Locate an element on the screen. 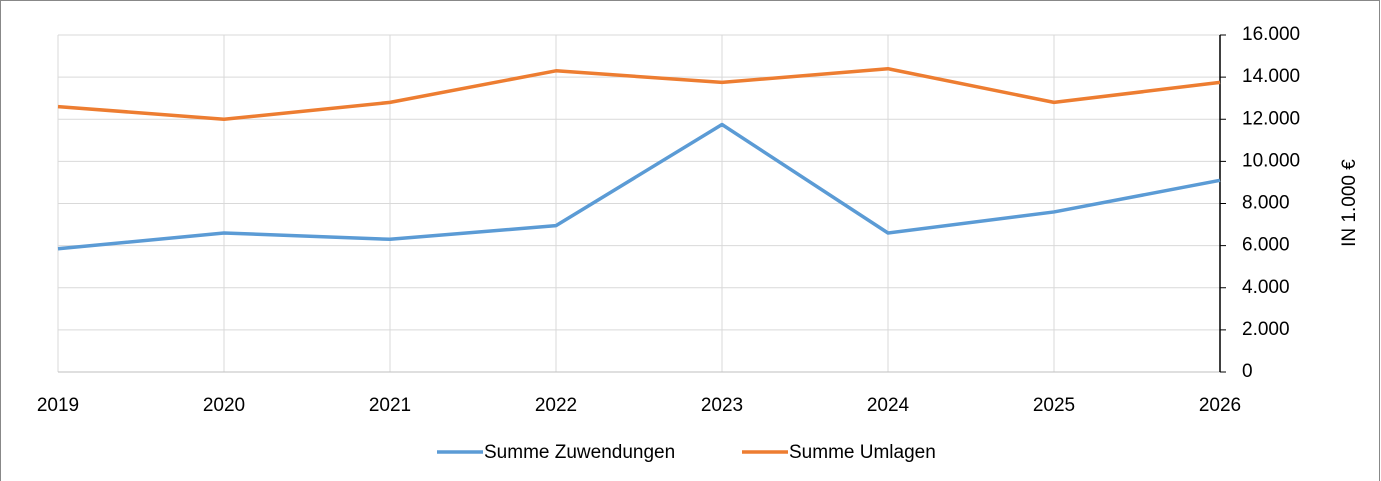 This screenshot has width=1381, height=481. y-tick-label: 2.000 is located at coordinates (1266, 329).